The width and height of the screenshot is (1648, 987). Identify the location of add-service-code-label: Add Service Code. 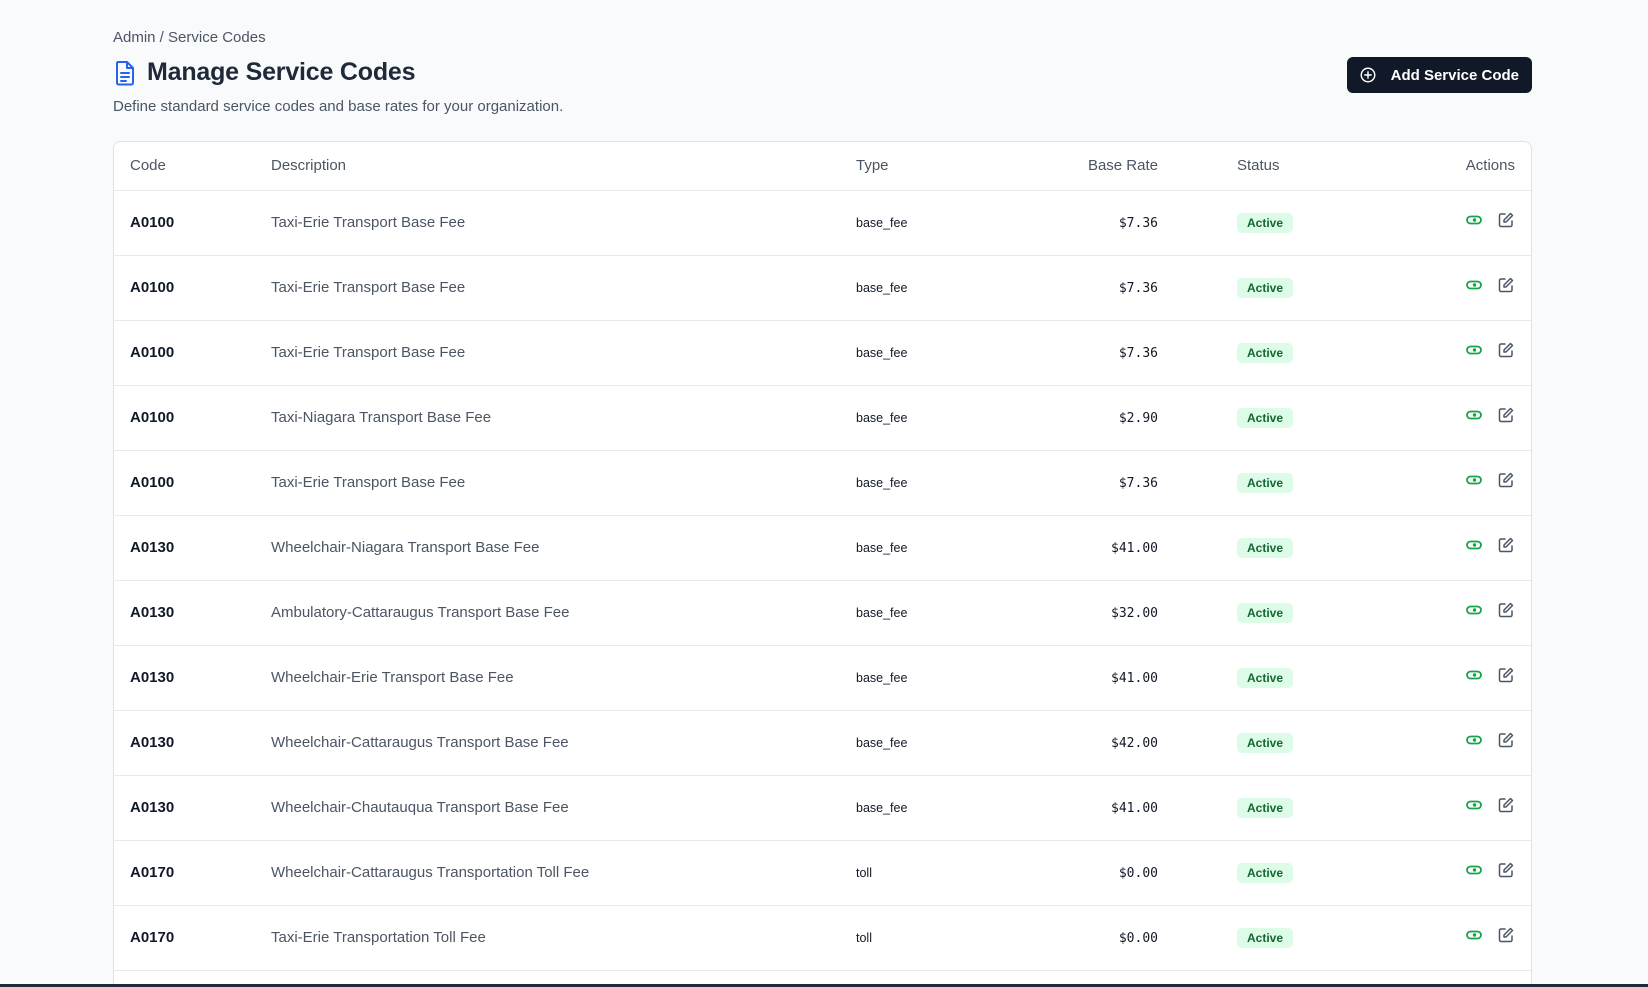
(1454, 75).